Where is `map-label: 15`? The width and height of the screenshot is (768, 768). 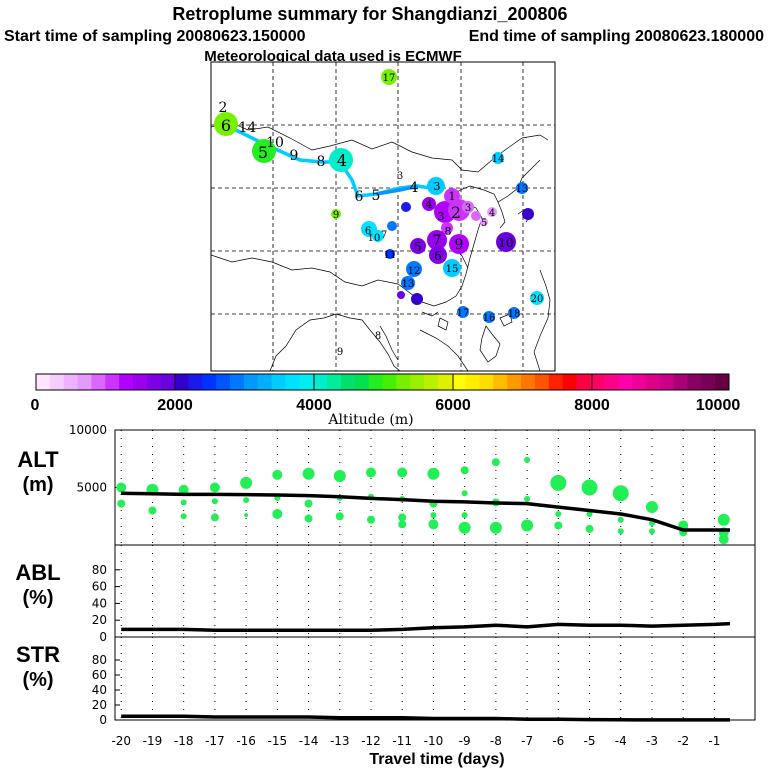
map-label: 15 is located at coordinates (452, 269).